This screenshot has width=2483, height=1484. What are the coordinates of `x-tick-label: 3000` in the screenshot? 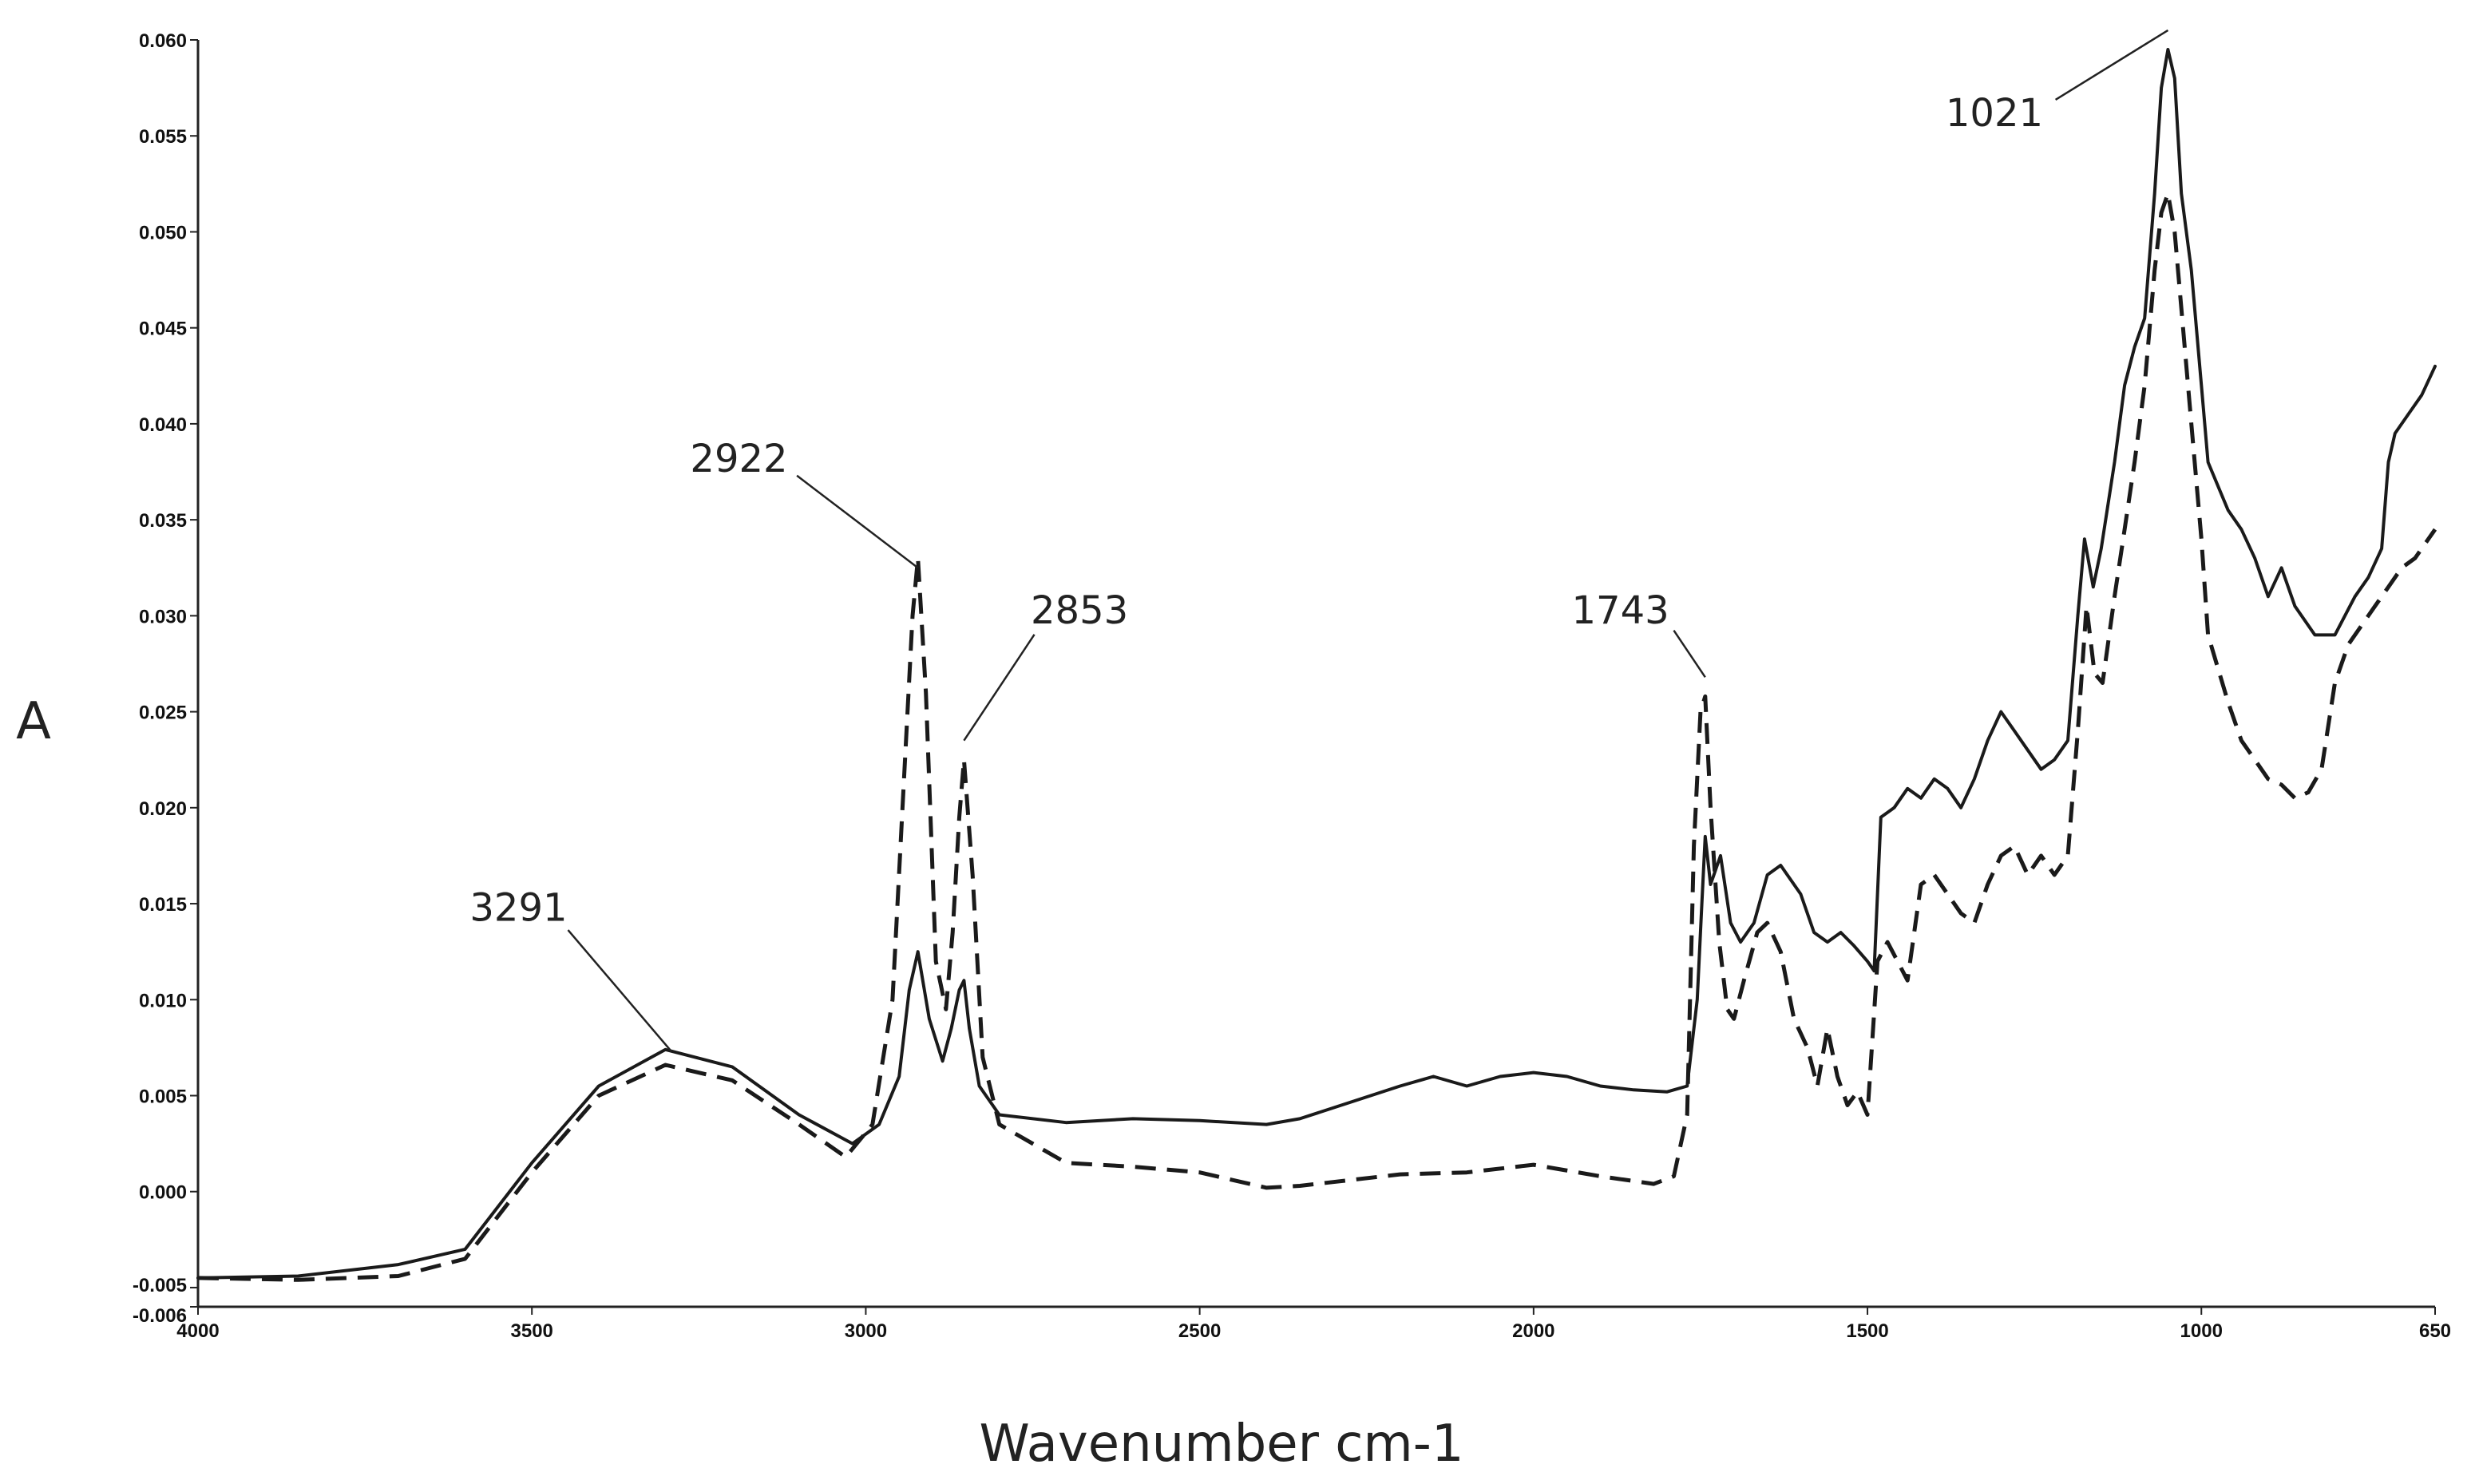 It's located at (866, 1331).